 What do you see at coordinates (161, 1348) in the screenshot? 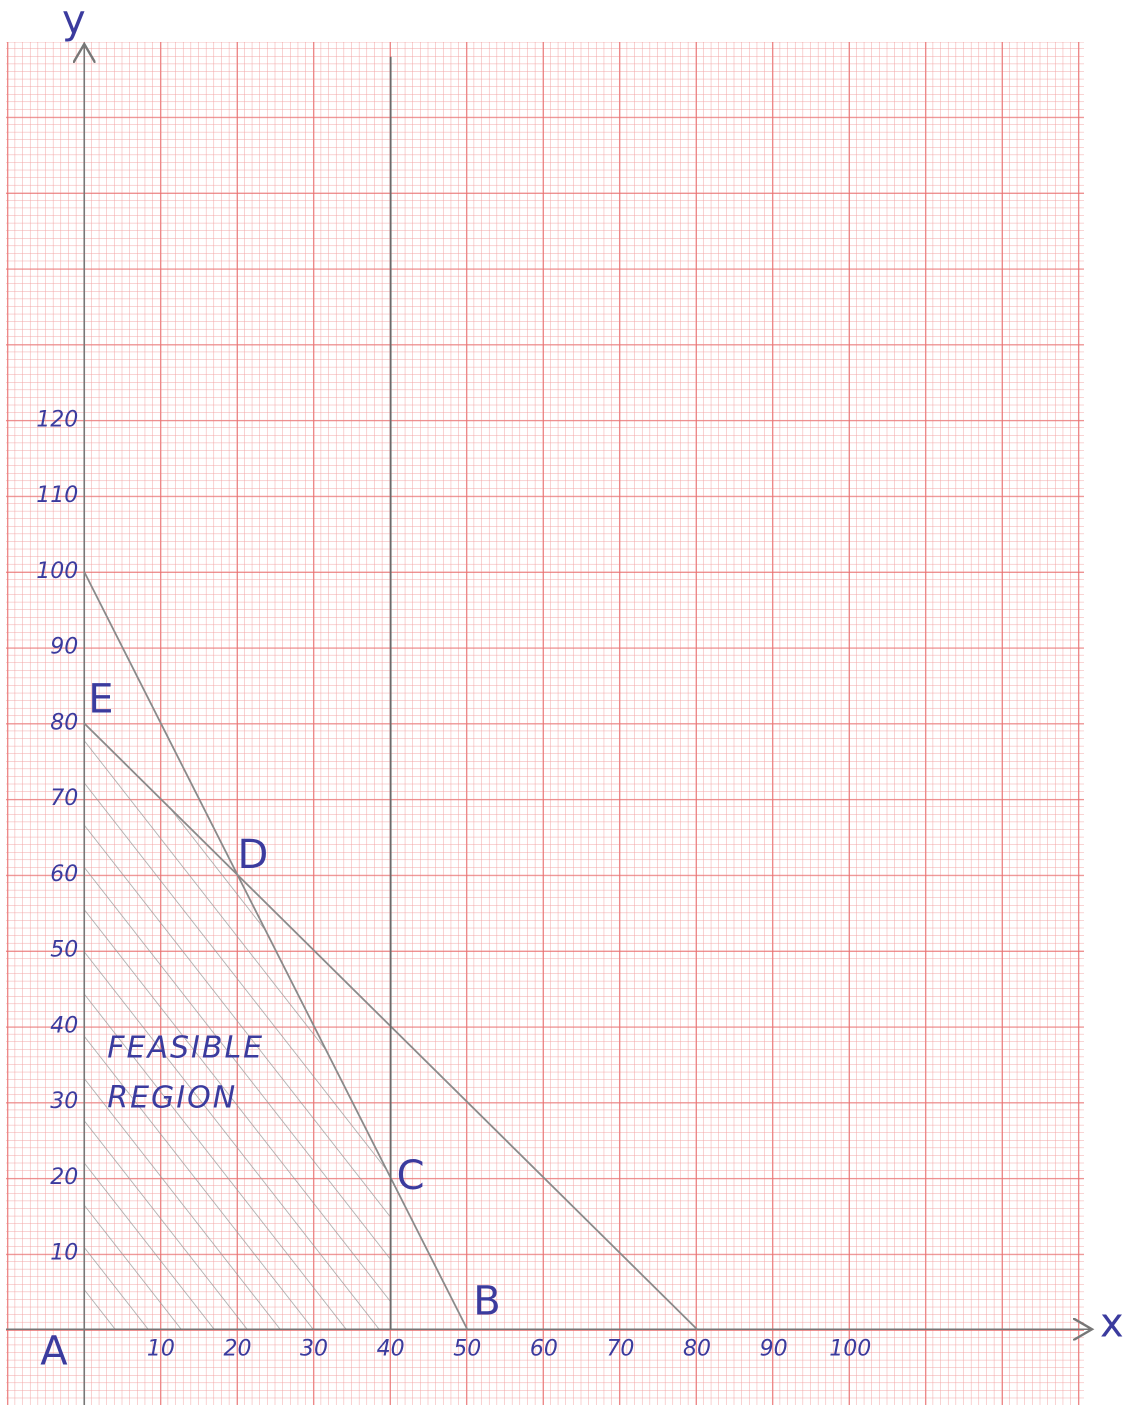
I see `x-tick-label: 10` at bounding box center [161, 1348].